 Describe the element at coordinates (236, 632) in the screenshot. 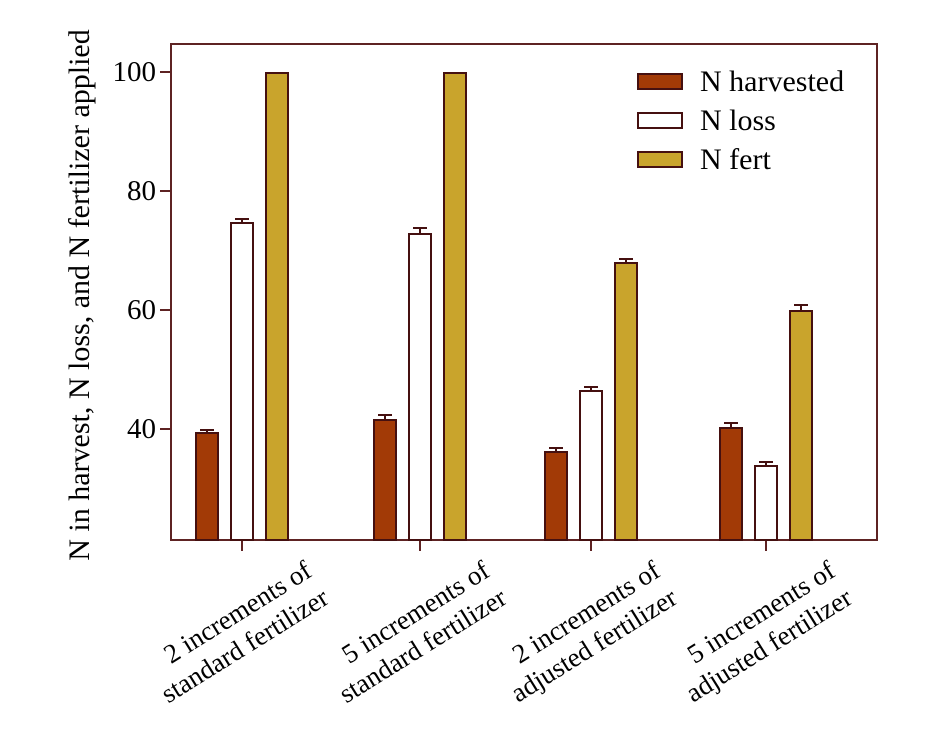

I see `x-category-label: 2 increments of standard fertilizer` at that location.